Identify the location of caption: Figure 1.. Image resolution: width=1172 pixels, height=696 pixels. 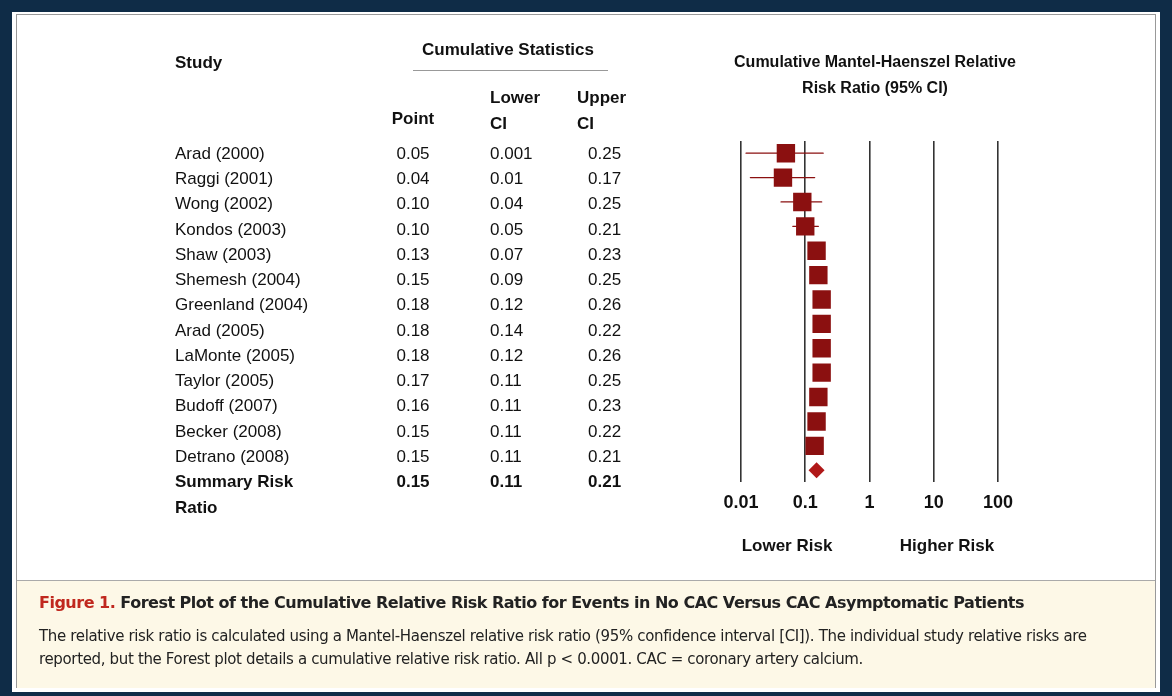
(77, 602).